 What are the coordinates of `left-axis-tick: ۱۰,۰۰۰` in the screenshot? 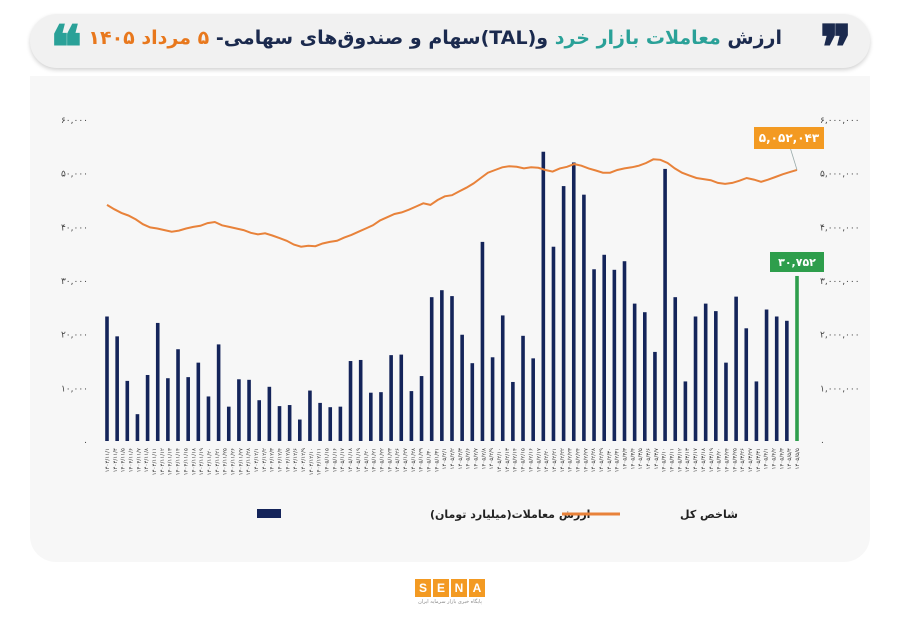 It's located at (74, 389).